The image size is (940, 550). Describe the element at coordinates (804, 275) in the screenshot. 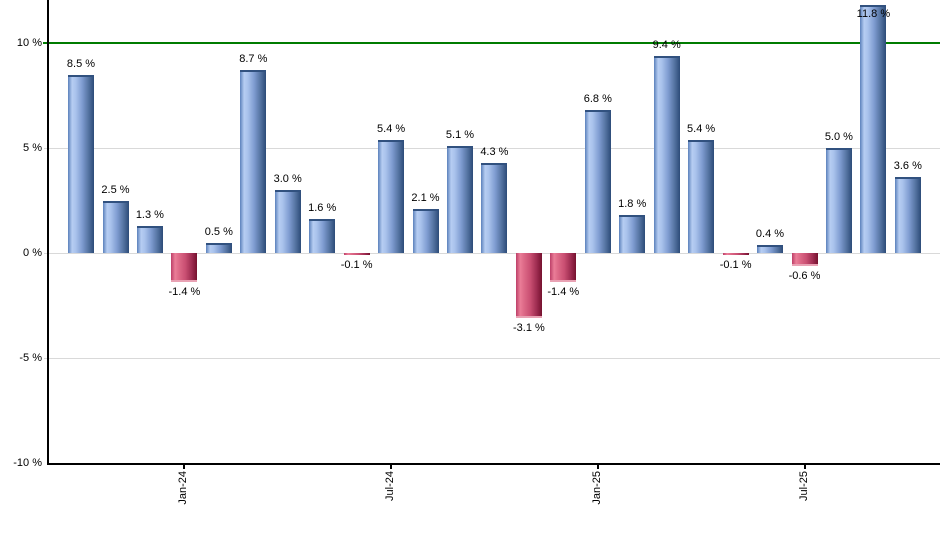

I see `bar-value-label: -0.6 %` at that location.